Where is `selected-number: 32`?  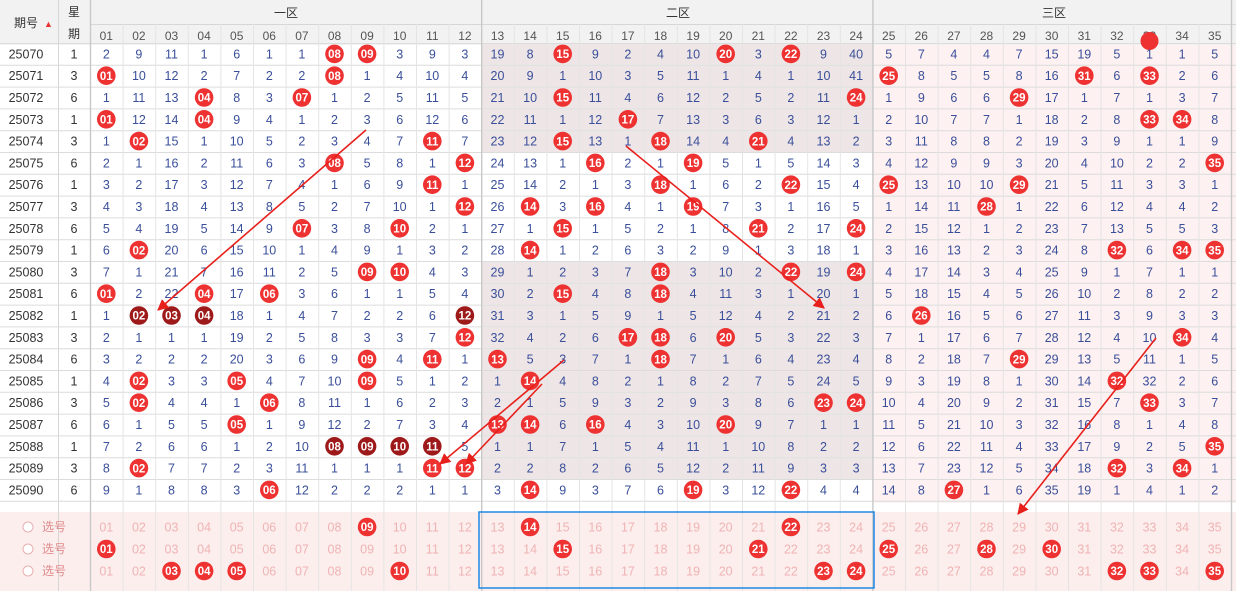
selected-number: 32 is located at coordinates (1117, 572).